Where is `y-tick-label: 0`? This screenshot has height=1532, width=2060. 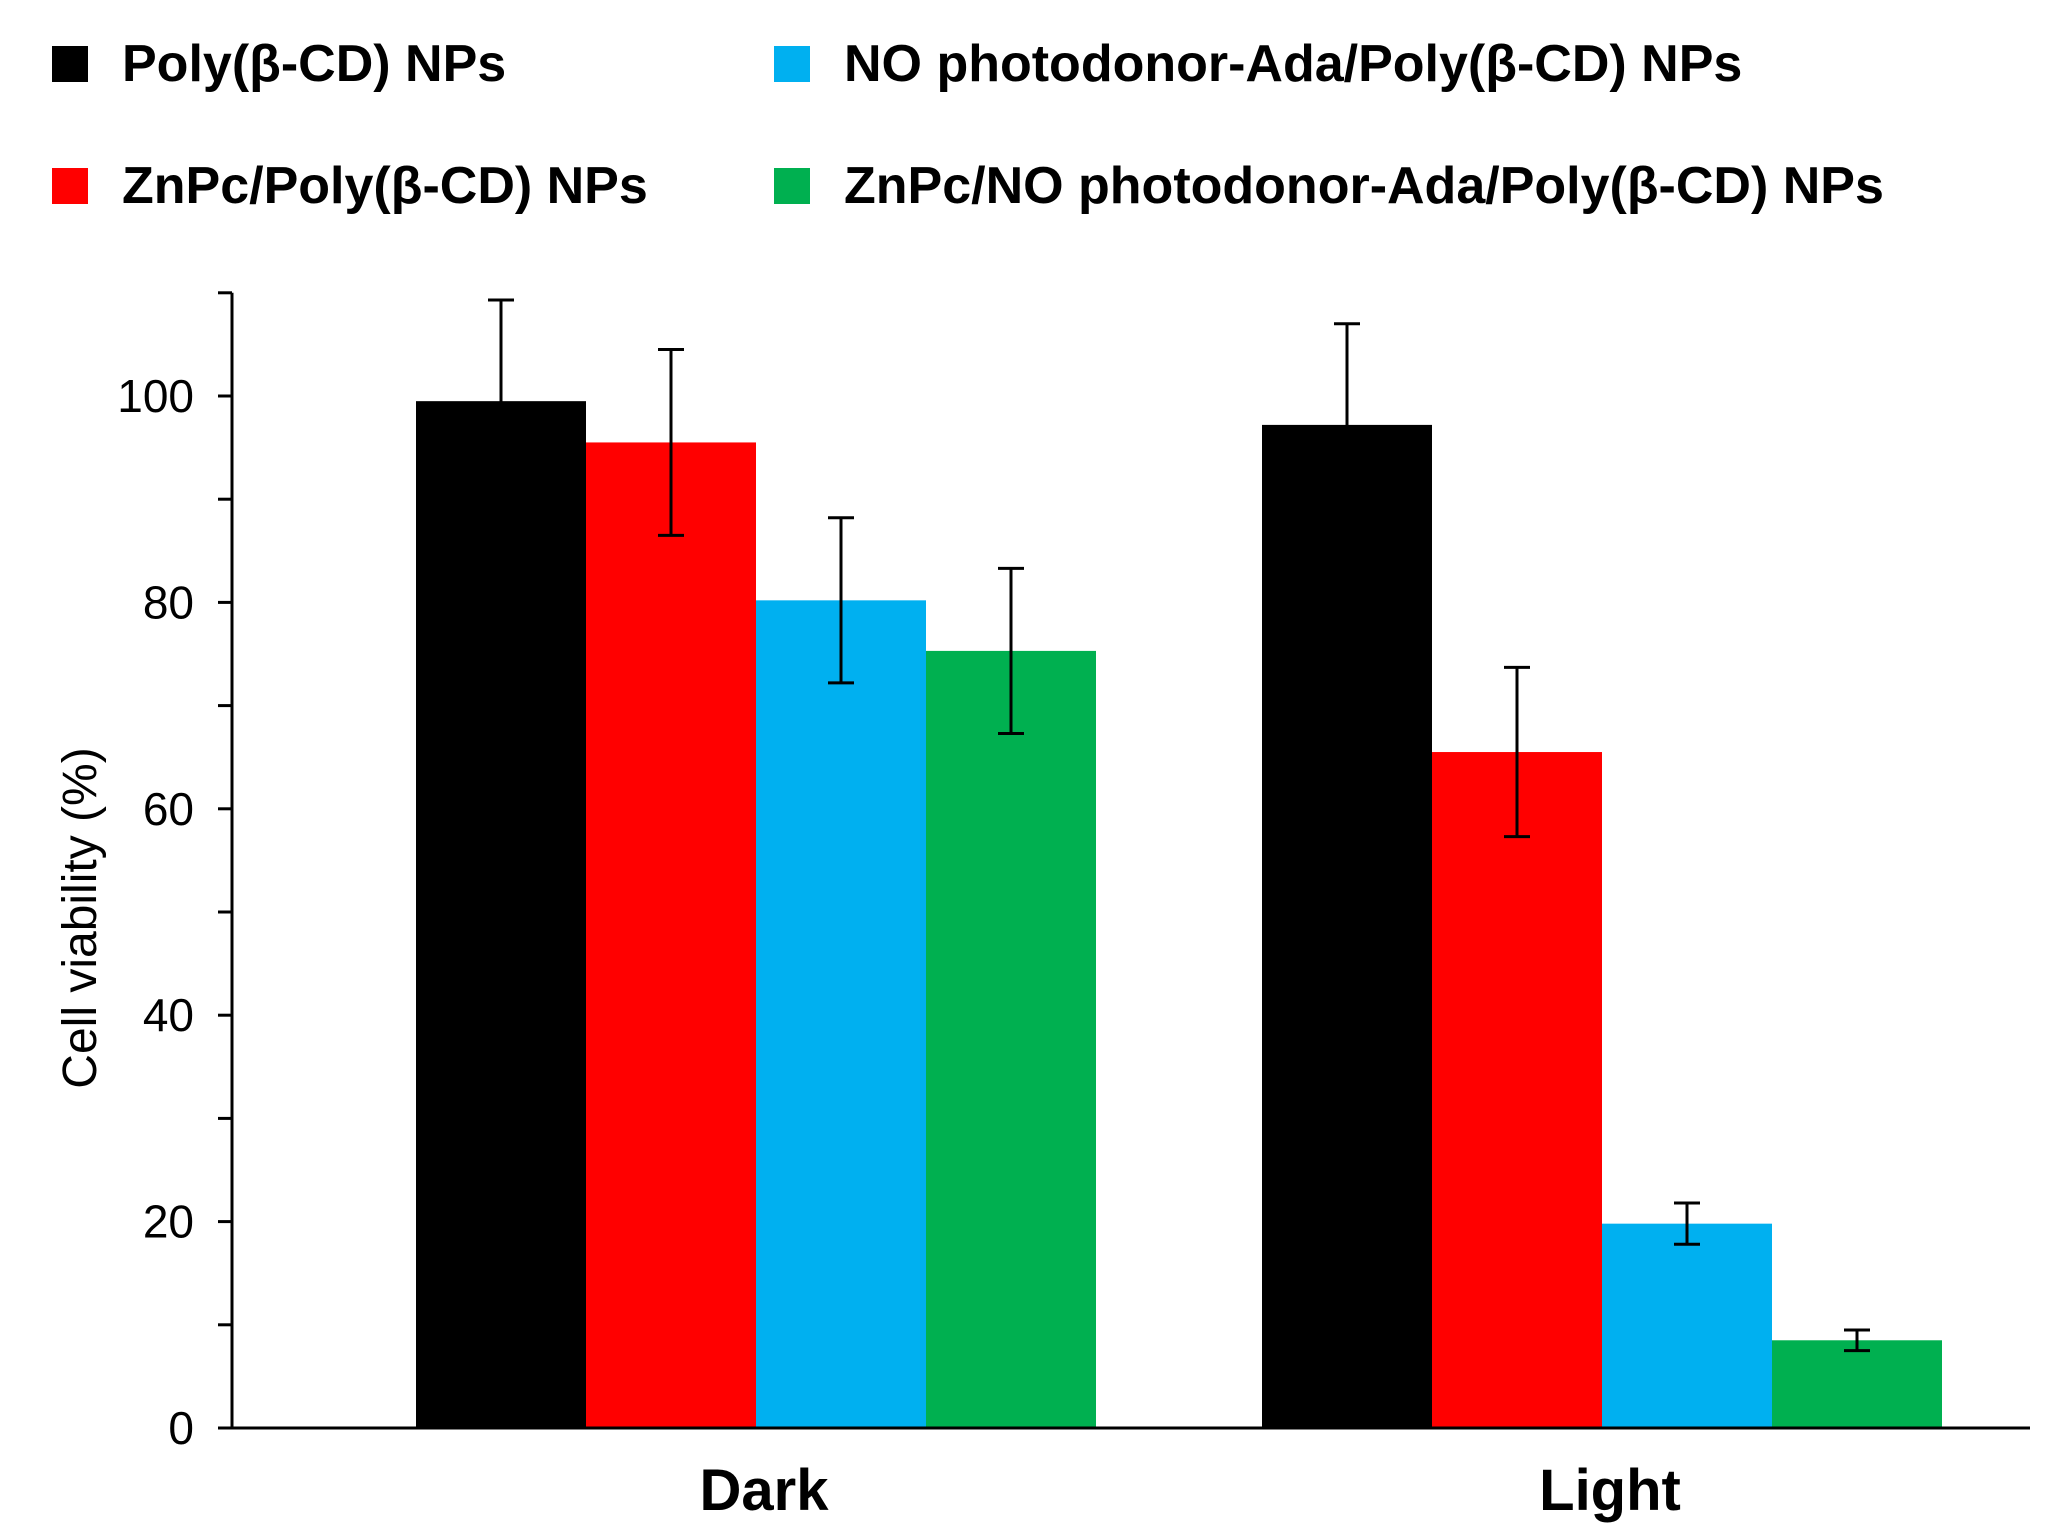 y-tick-label: 0 is located at coordinates (181, 1428).